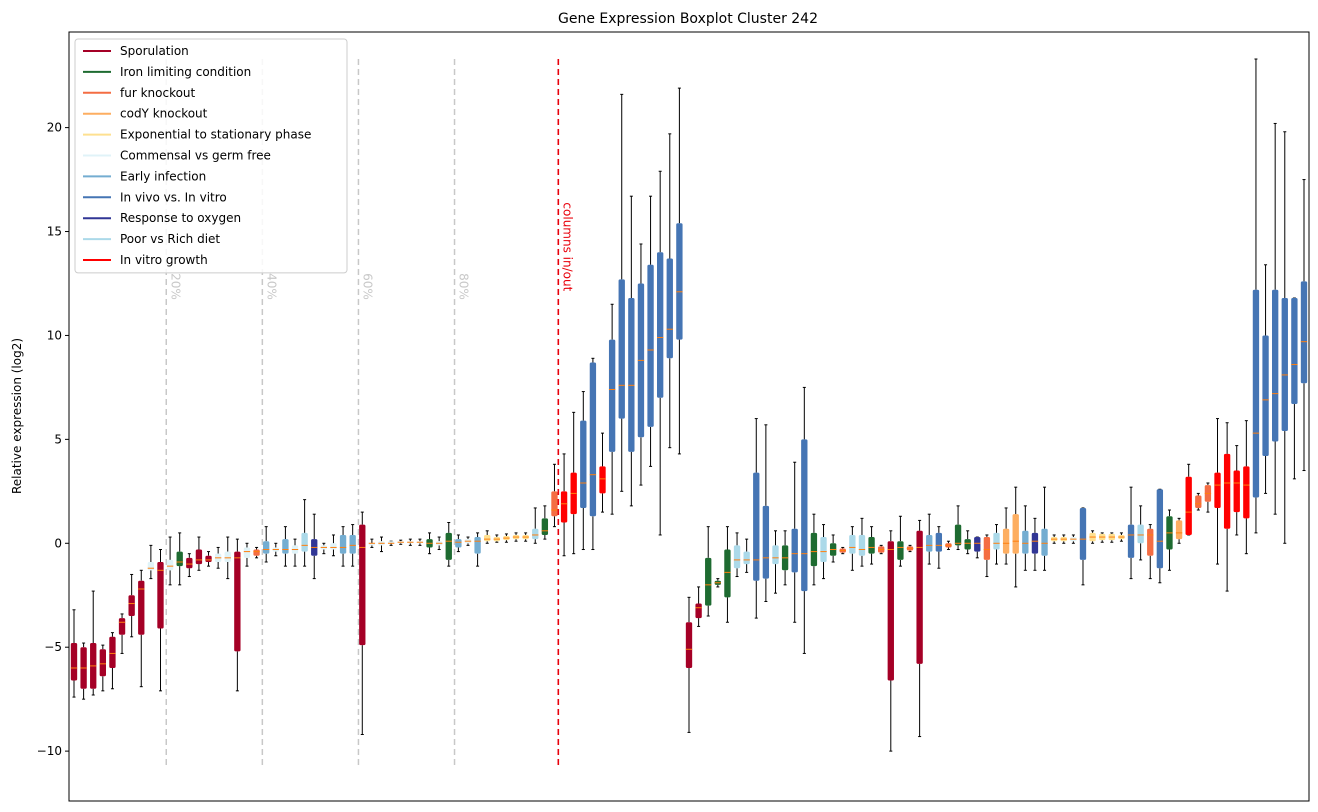 This screenshot has height=812, width=1318. What do you see at coordinates (58, 439) in the screenshot?
I see `y-tick-label: 5` at bounding box center [58, 439].